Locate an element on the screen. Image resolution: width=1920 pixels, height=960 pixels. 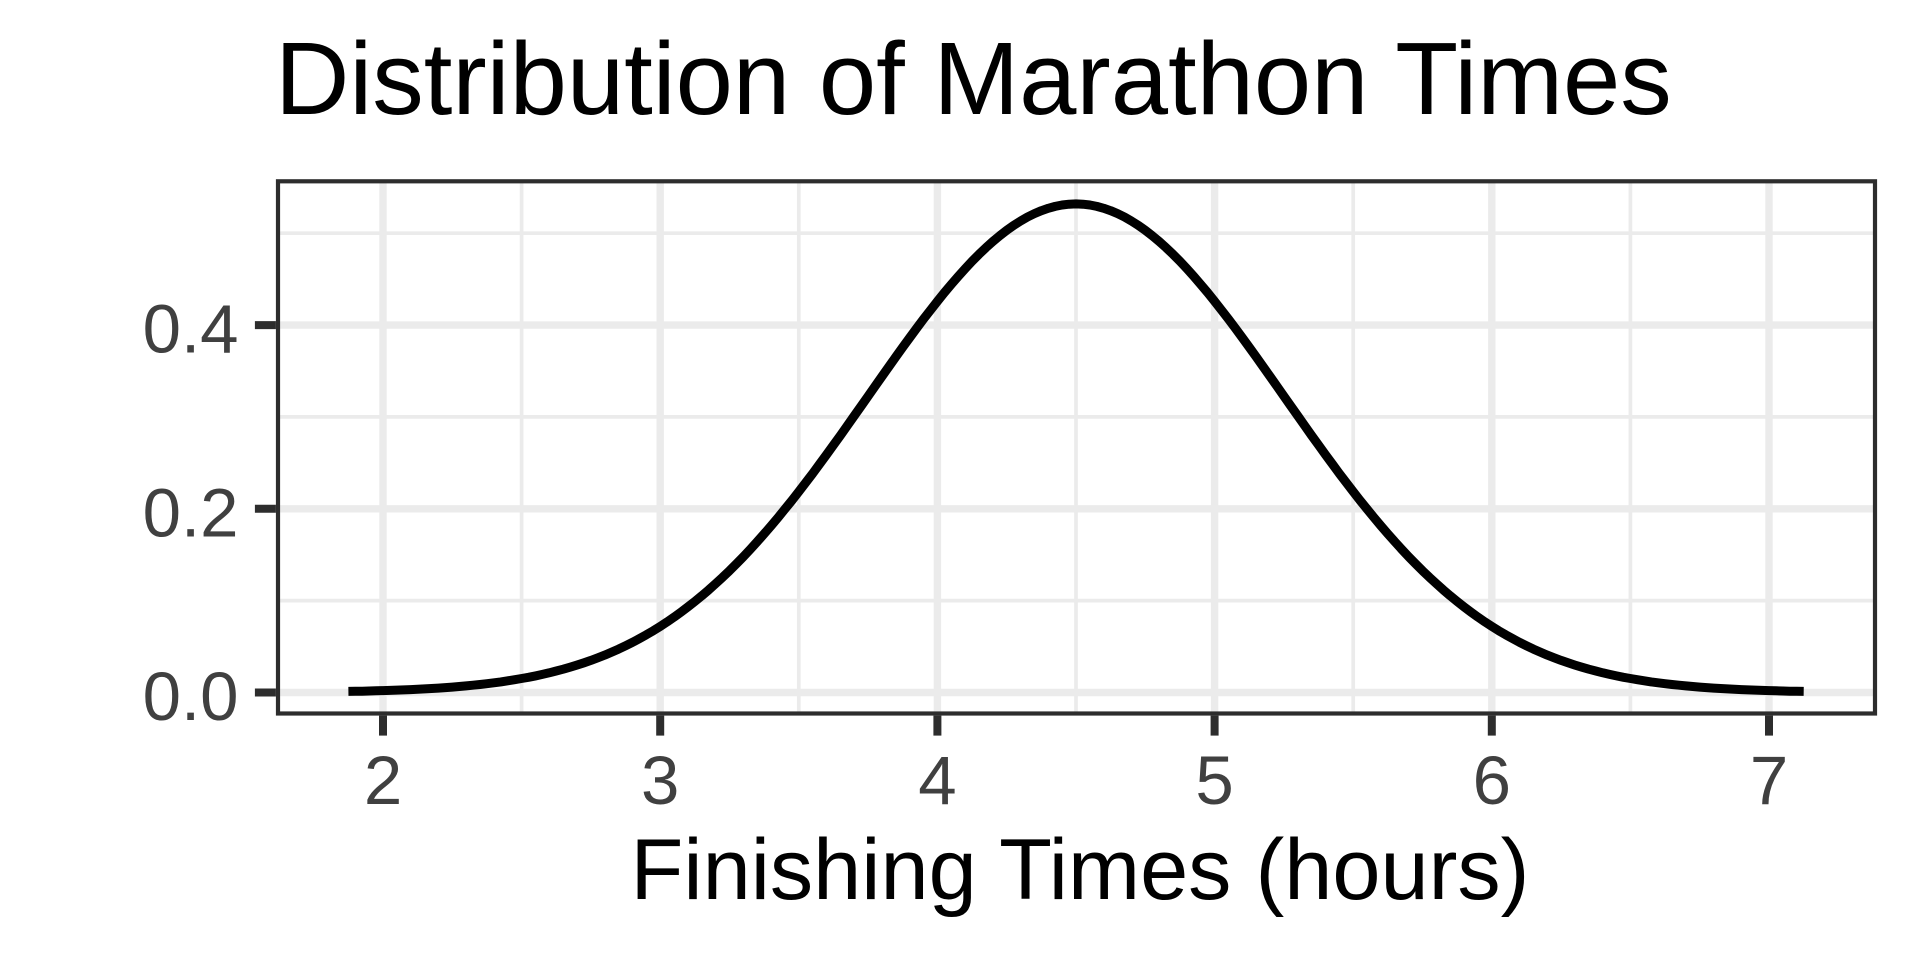
svg-text: 0.4 is located at coordinates (191, 329).